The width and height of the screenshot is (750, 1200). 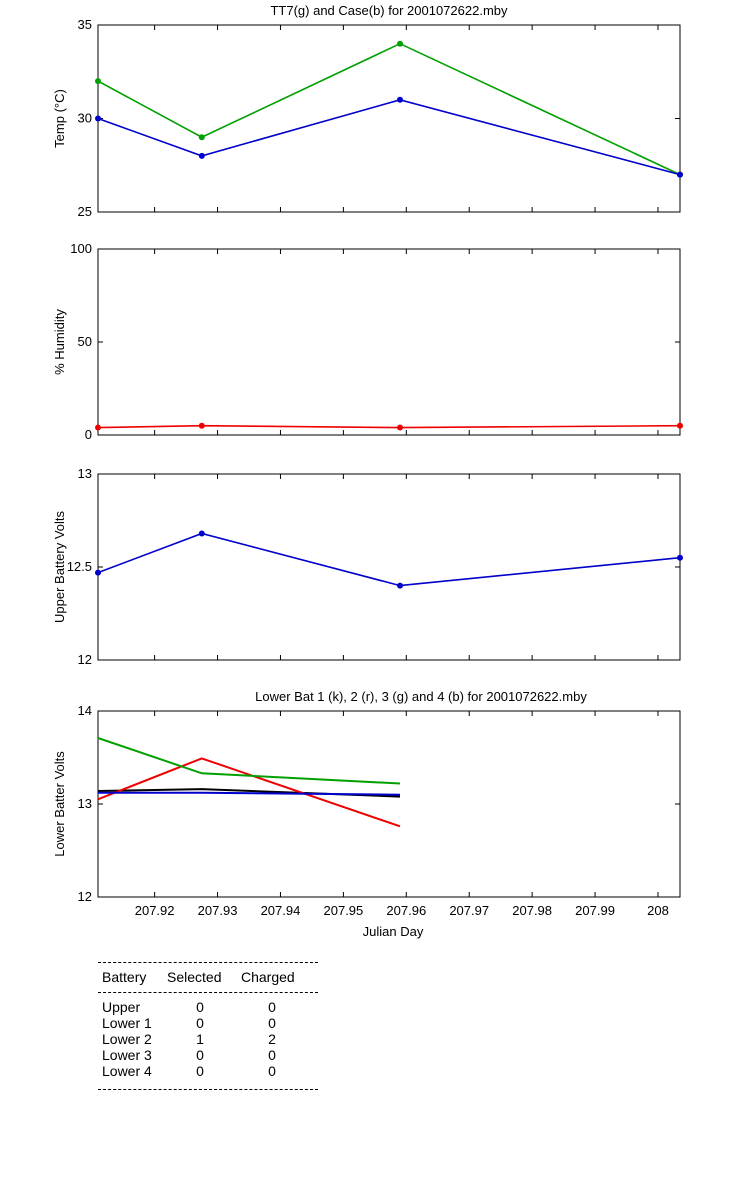 What do you see at coordinates (85, 710) in the screenshot?
I see `y-tick-label: 14` at bounding box center [85, 710].